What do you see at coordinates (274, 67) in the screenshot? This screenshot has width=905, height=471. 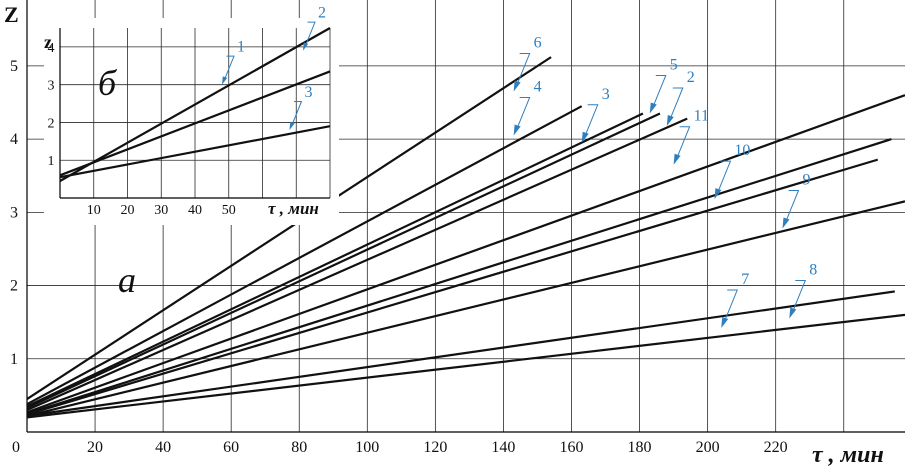 I see `inset-callouts: 1 2 3` at bounding box center [274, 67].